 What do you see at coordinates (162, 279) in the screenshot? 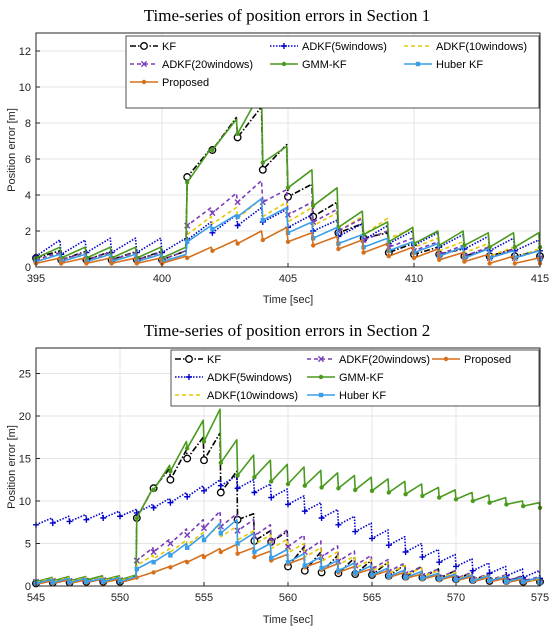
I see `x-tick-label: 400` at bounding box center [162, 279].